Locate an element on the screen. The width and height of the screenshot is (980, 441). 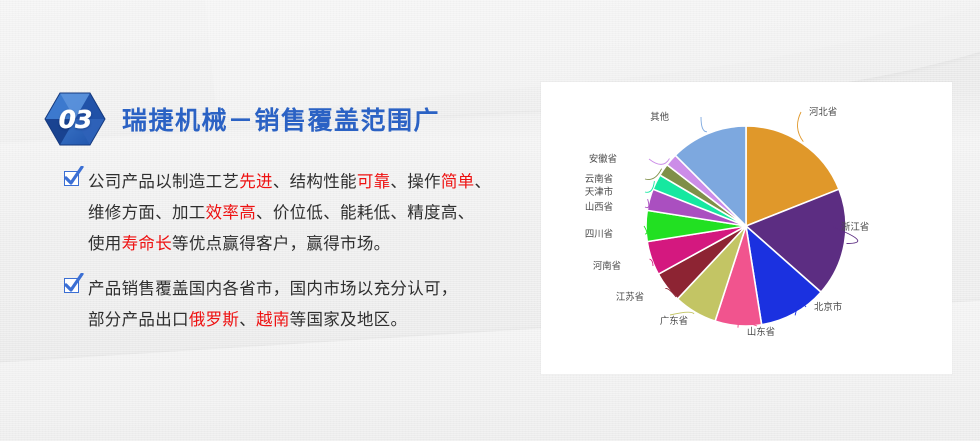
pie-slice-label: 江苏省 is located at coordinates (630, 297).